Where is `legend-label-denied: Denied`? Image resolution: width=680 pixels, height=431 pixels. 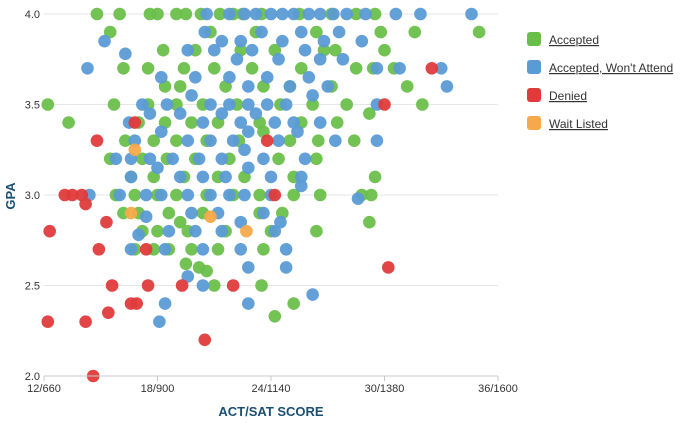 legend-label-denied: Denied is located at coordinates (568, 96).